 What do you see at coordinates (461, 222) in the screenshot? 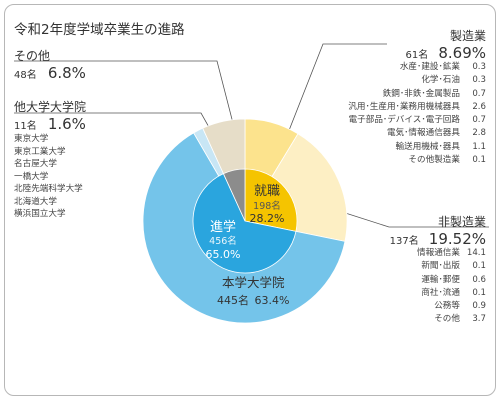
I see `non-manufacturing-name: 非製造業` at bounding box center [461, 222].